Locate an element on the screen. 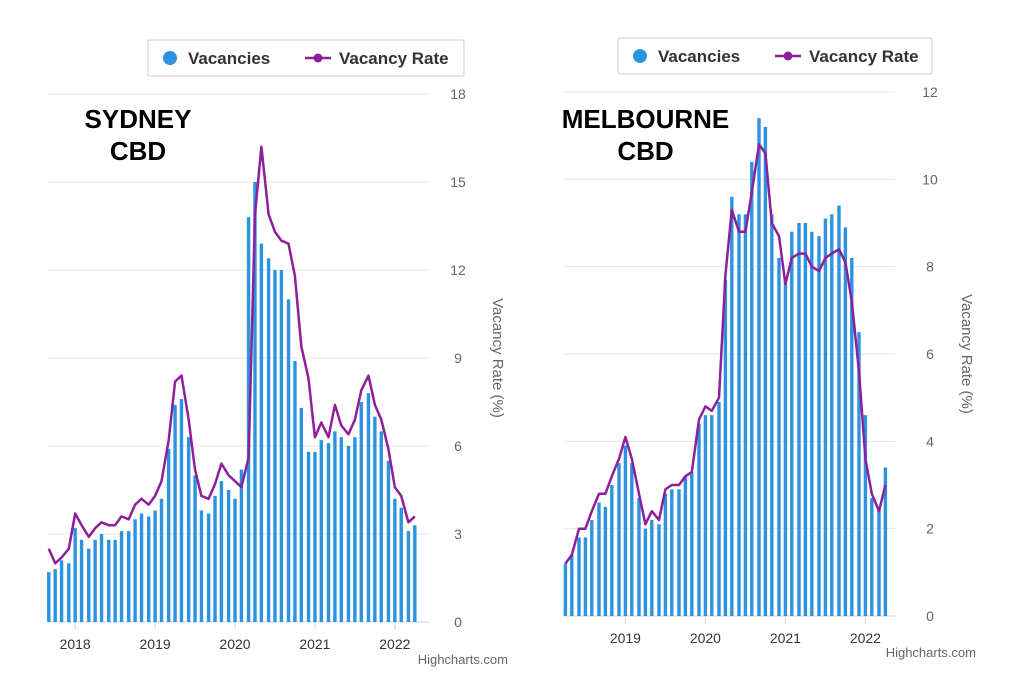 The height and width of the screenshot is (689, 1024). chart-title: SYDNEY CBD is located at coordinates (138, 135).